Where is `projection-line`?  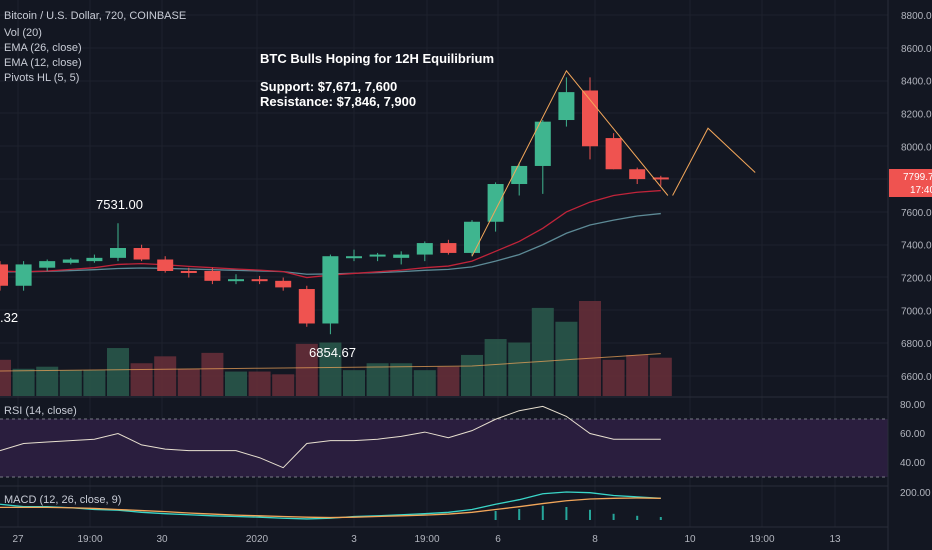 projection-line is located at coordinates (714, 161).